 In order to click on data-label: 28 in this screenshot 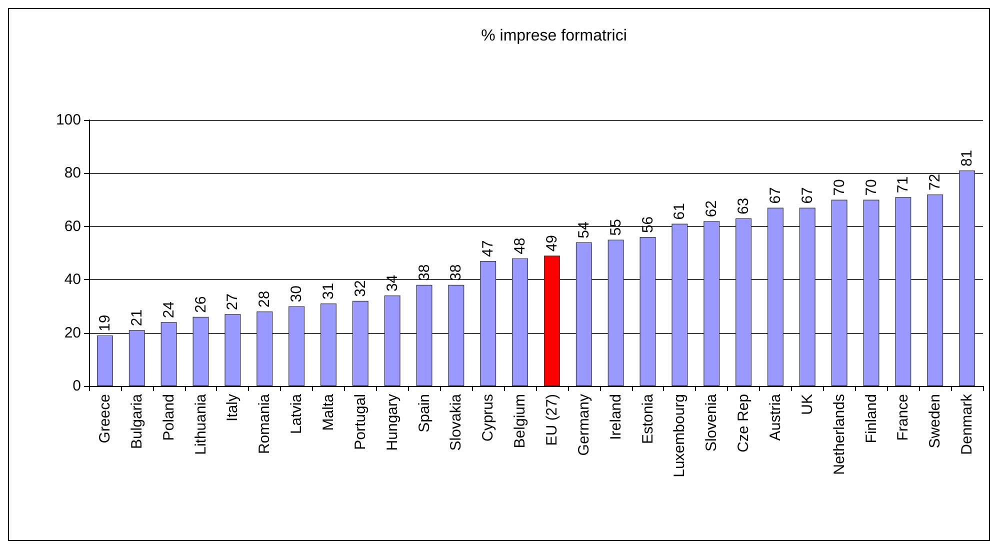, I will do `click(265, 299)`.